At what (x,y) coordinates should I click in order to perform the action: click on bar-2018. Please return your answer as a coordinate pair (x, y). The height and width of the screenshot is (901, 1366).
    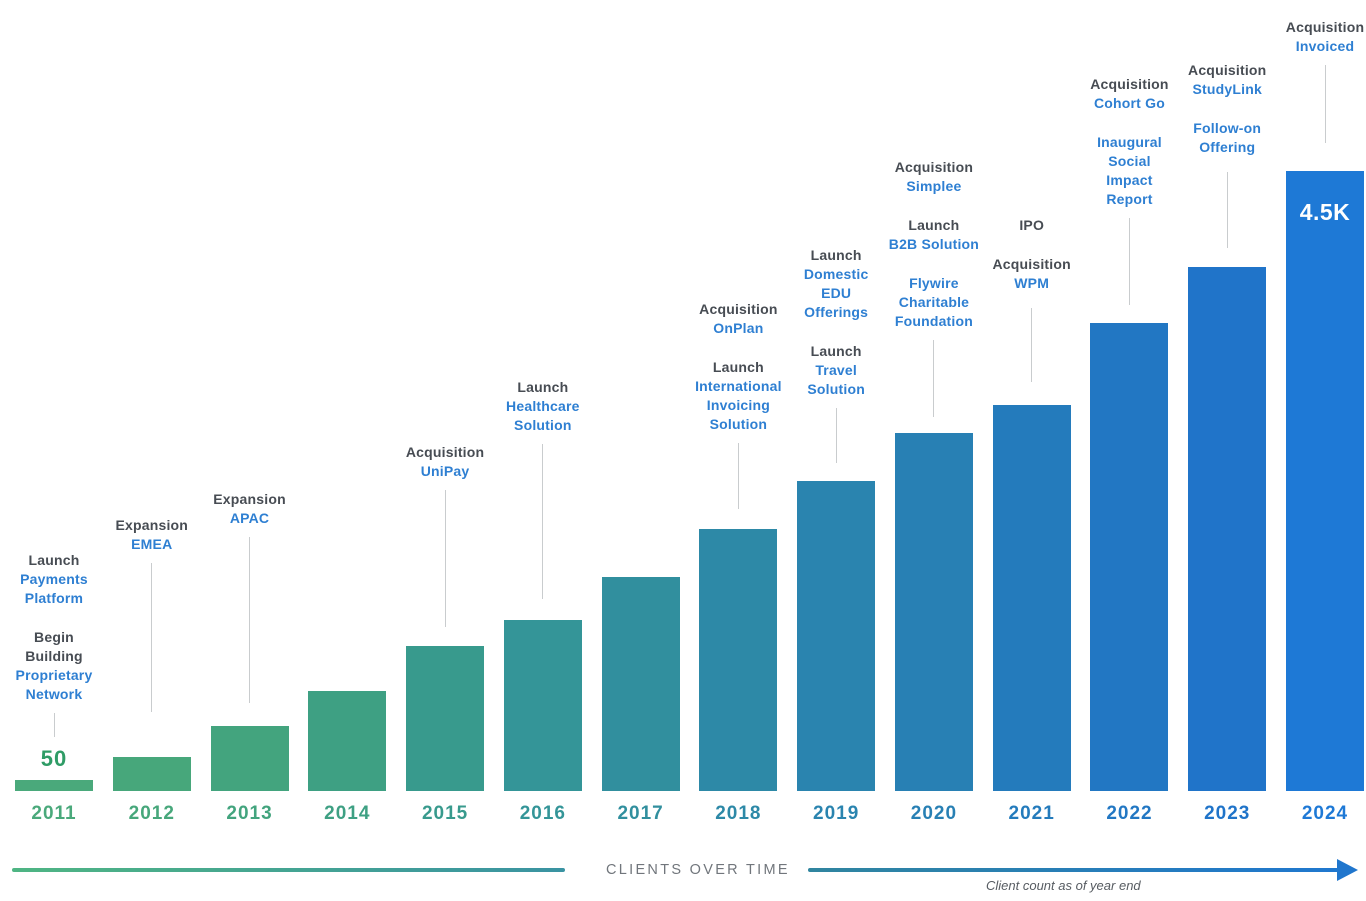
    Looking at the image, I should click on (738, 660).